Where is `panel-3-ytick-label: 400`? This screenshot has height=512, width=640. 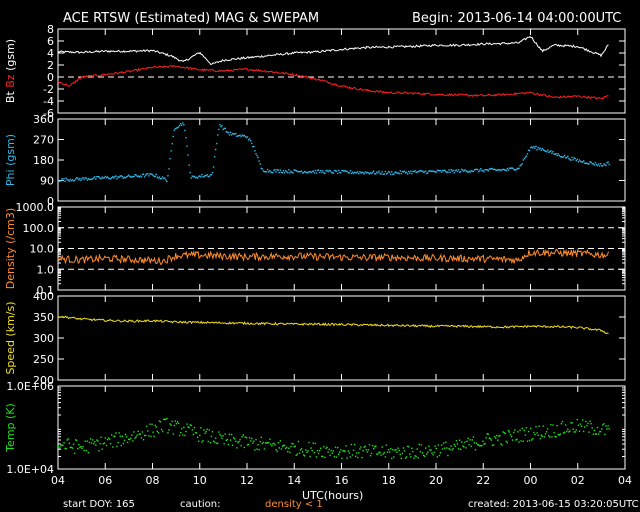 panel-3-ytick-label: 400 is located at coordinates (43, 296).